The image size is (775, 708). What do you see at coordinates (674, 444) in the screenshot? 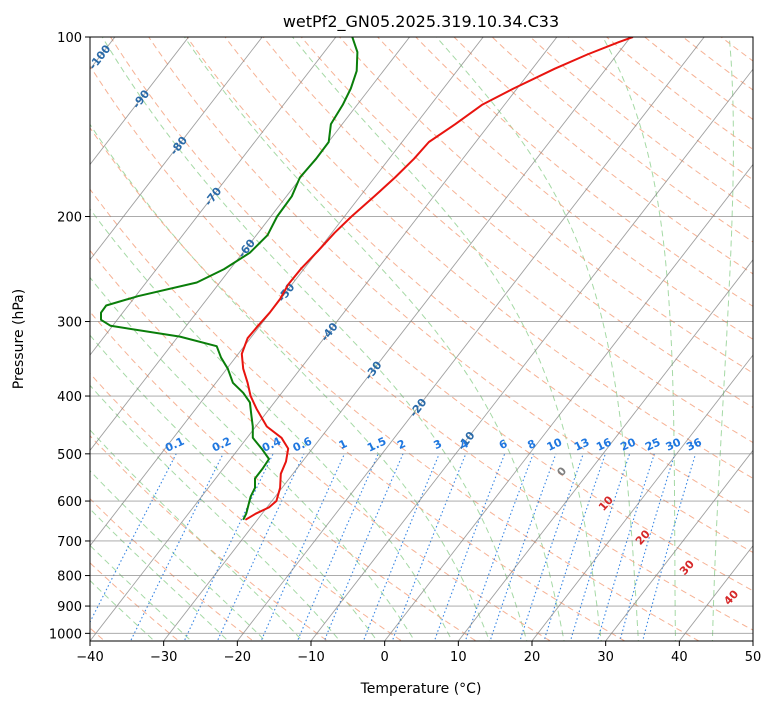
I see `mixing-ratio-label: 30` at bounding box center [674, 444].